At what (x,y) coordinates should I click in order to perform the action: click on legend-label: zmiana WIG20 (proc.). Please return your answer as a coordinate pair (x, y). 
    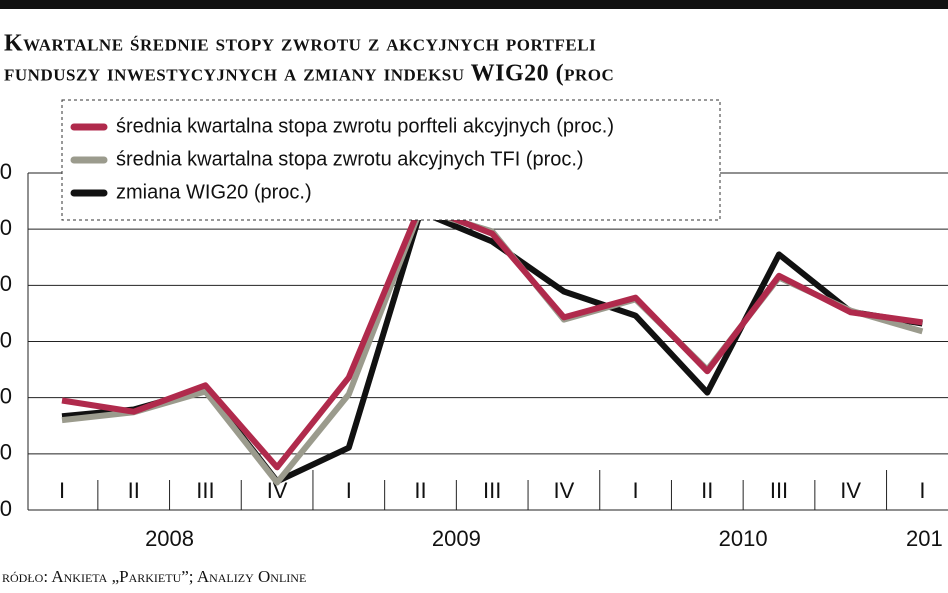
    Looking at the image, I should click on (214, 192).